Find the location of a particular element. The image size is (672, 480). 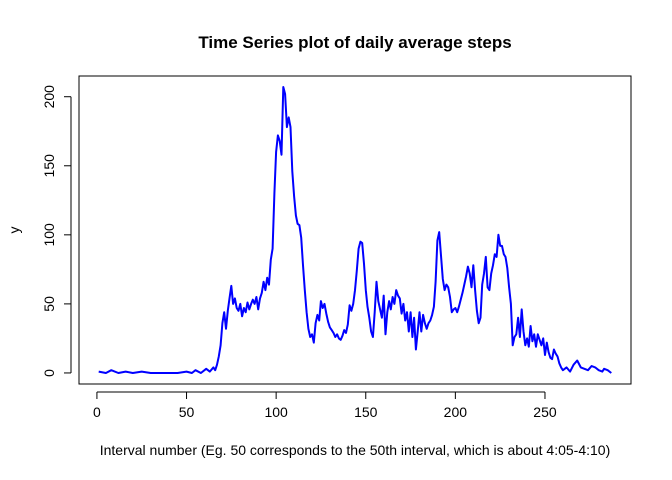

y-axis-label: y is located at coordinates (14, 230).